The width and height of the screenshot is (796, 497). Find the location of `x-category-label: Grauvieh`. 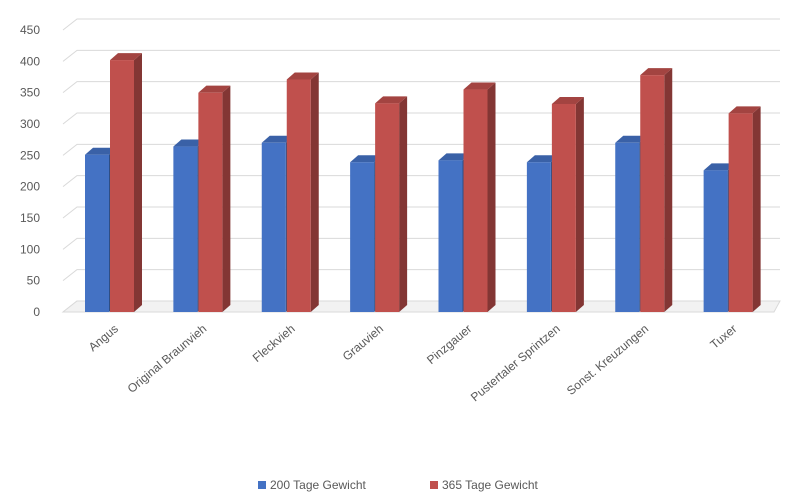

x-category-label: Grauvieh is located at coordinates (363, 343).